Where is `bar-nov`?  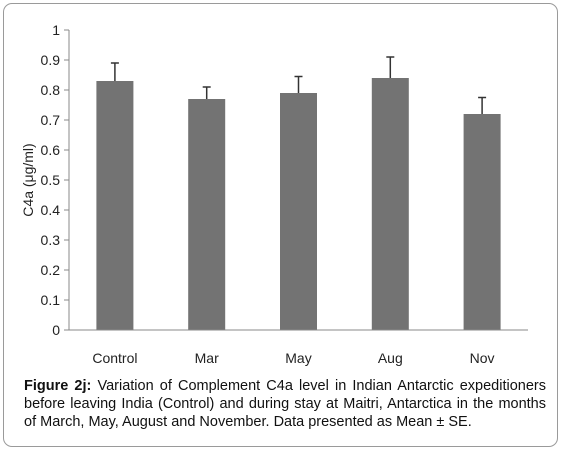 bar-nov is located at coordinates (482, 222).